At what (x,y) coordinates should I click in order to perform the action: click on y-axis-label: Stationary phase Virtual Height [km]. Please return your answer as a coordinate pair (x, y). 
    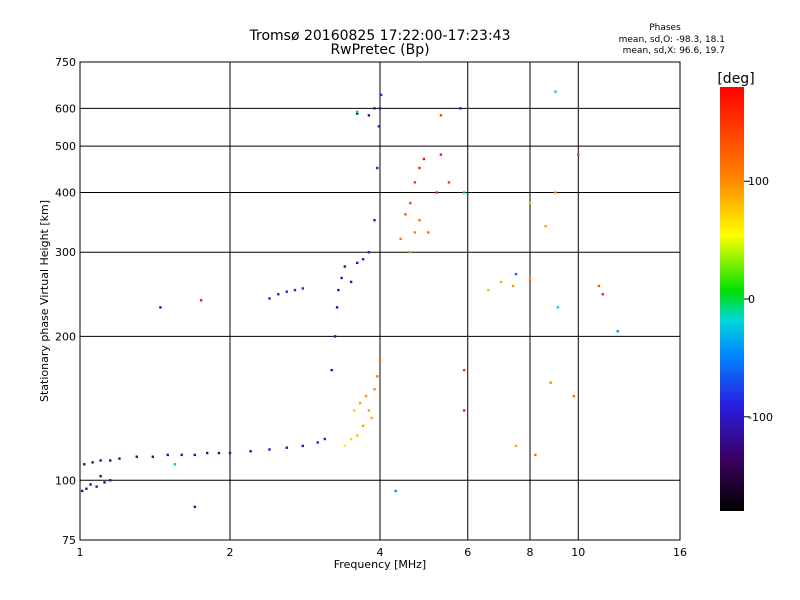
    Looking at the image, I should click on (44, 301).